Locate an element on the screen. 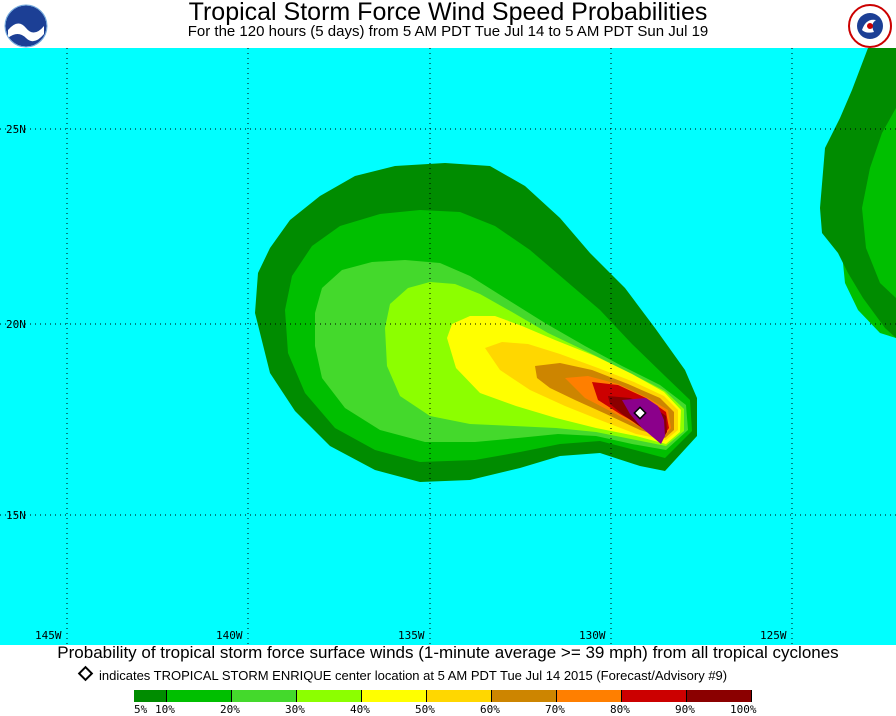 This screenshot has height=716, width=896. legend-label: 100% is located at coordinates (743, 709).